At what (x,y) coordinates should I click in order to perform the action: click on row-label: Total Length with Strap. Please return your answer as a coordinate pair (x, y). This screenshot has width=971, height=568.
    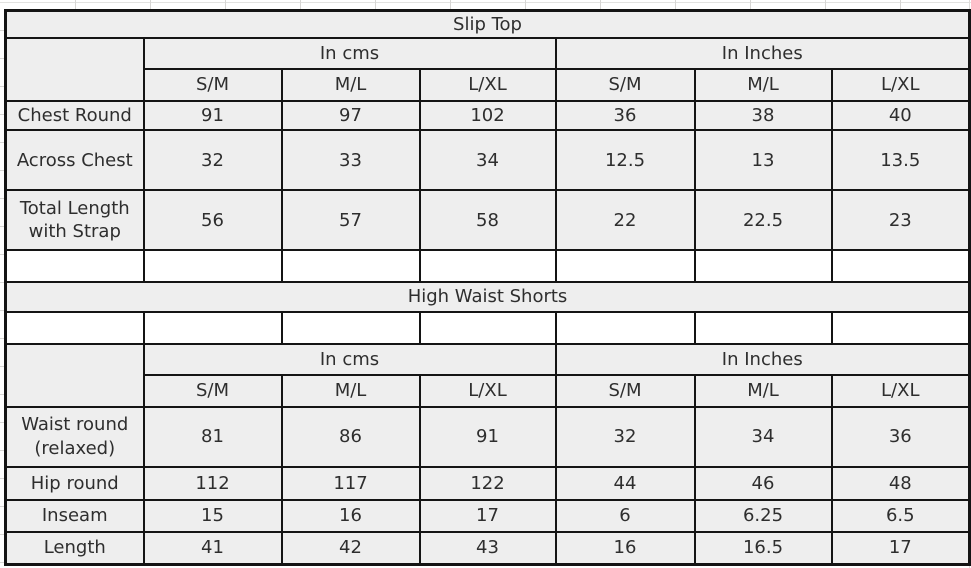
    Looking at the image, I should click on (74, 220).